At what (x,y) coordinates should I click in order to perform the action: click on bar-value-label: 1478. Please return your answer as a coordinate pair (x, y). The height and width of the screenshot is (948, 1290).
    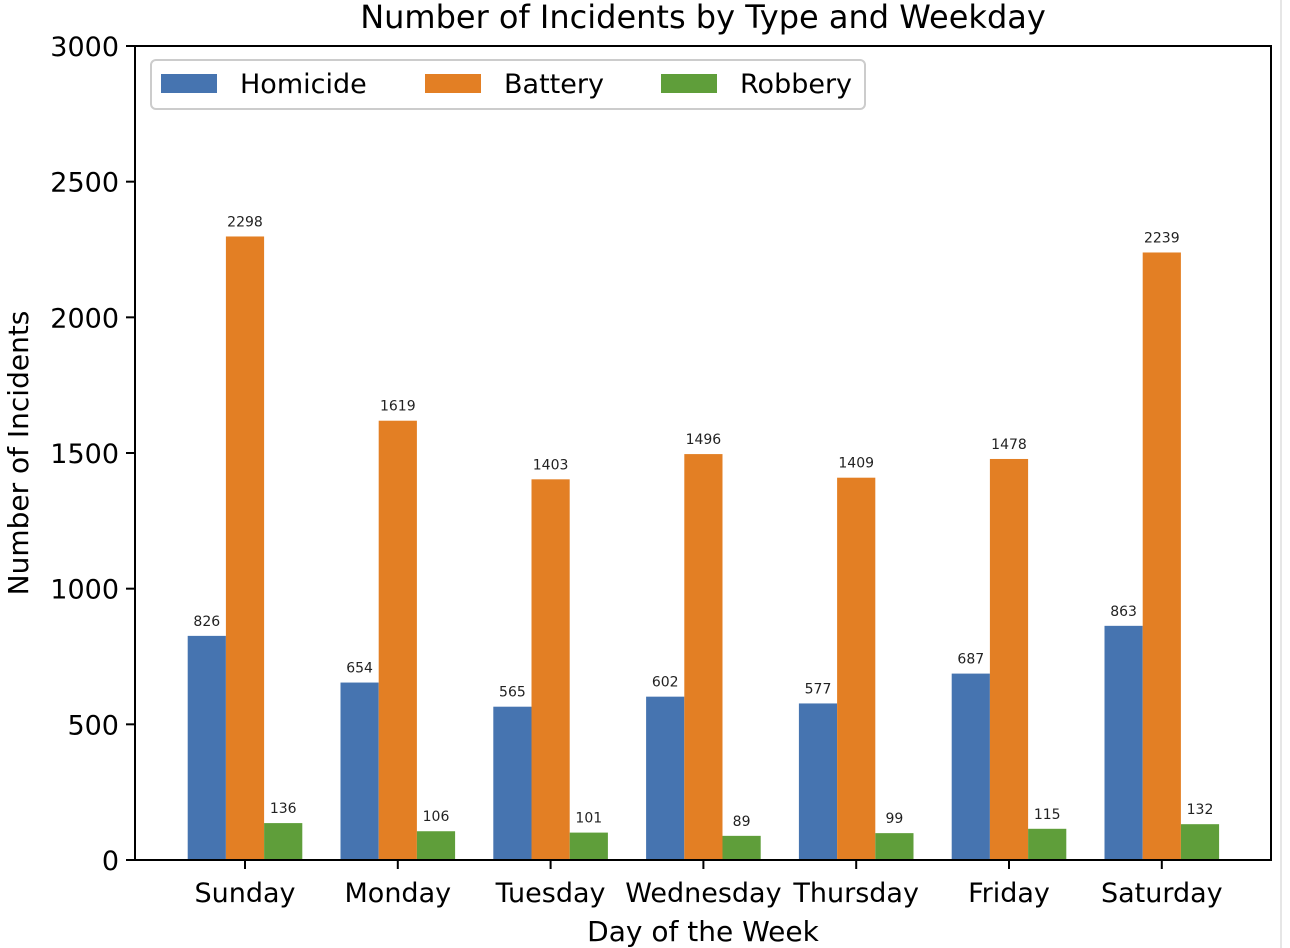
    Looking at the image, I should click on (1009, 445).